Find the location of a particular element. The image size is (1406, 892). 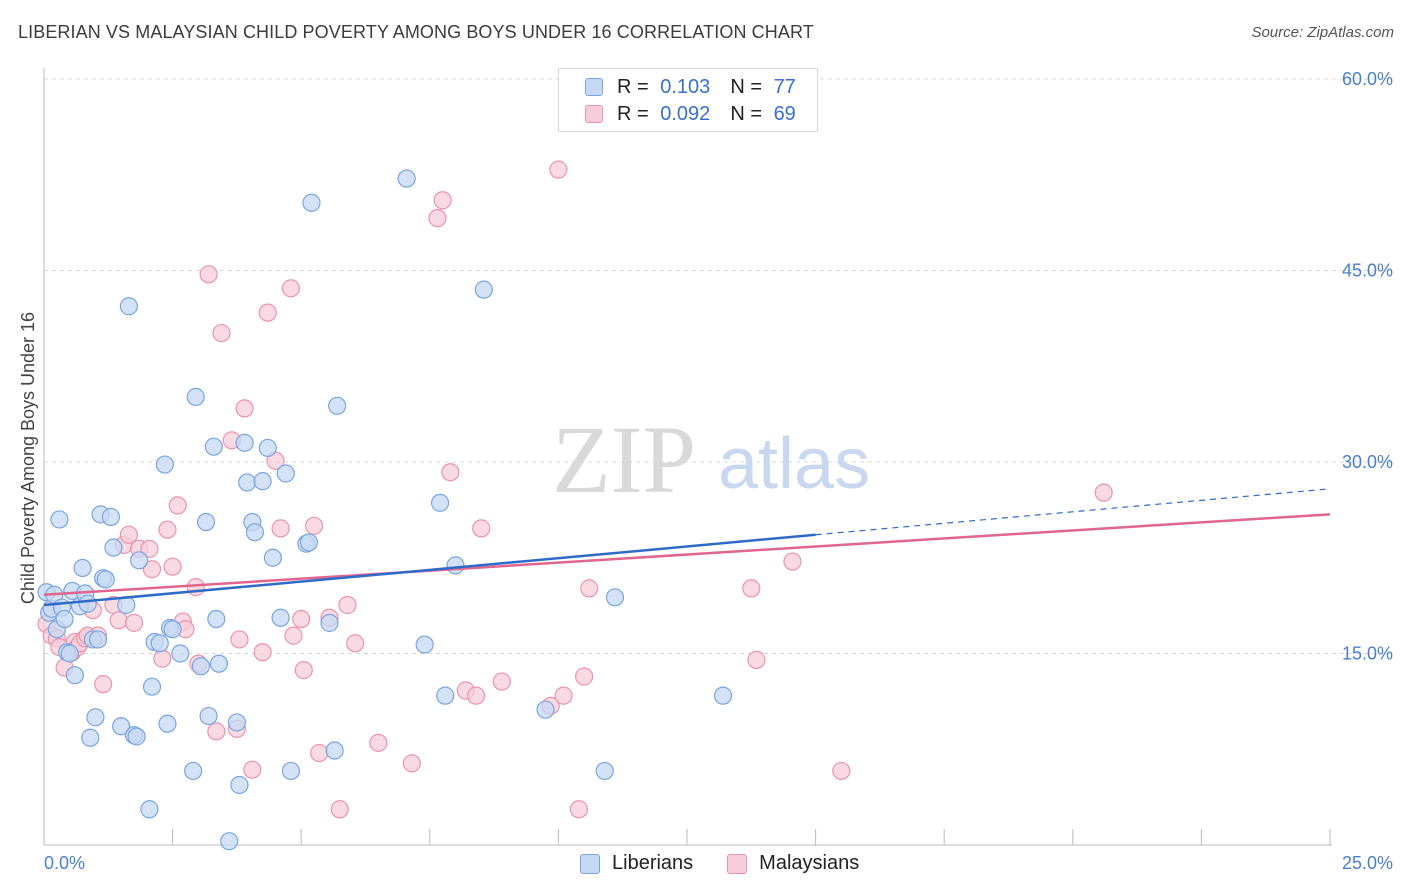

legend-n-value: 69 is located at coordinates (784, 113).